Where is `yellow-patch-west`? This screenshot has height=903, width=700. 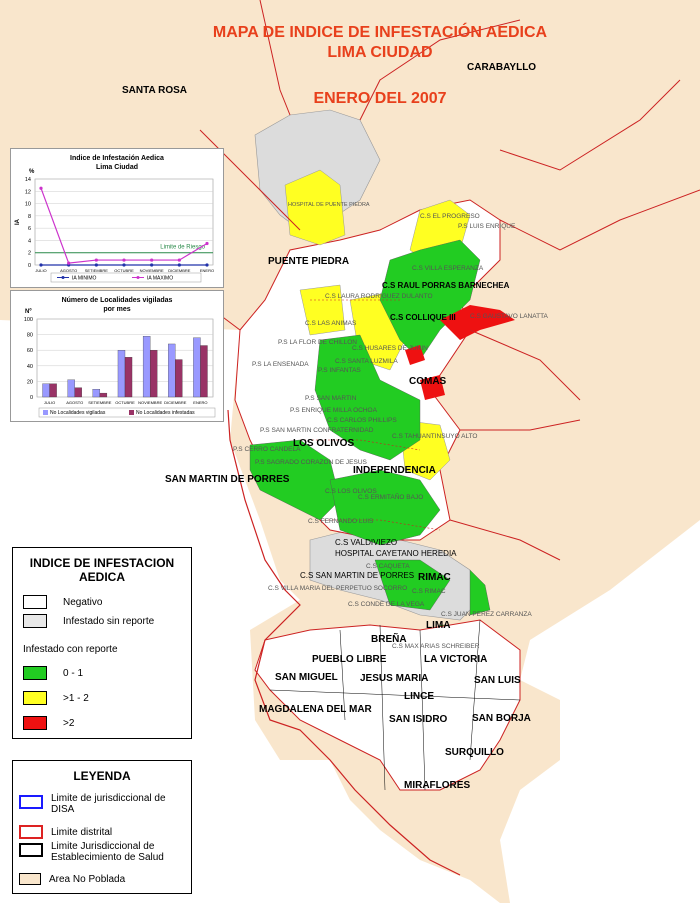 yellow-patch-west is located at coordinates (322, 310).